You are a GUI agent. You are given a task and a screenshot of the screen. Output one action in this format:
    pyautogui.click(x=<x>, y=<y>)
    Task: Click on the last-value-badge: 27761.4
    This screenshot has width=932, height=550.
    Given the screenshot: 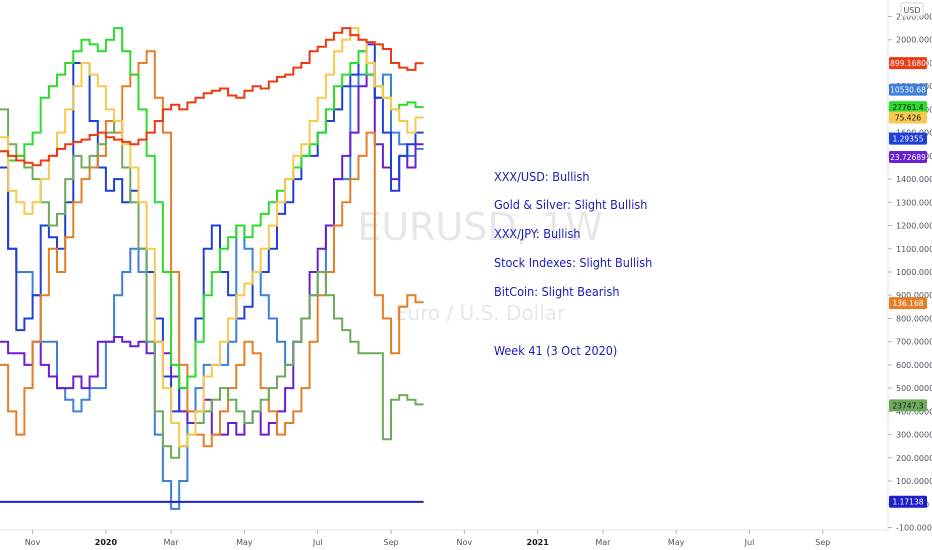 What is the action you would take?
    pyautogui.click(x=908, y=107)
    